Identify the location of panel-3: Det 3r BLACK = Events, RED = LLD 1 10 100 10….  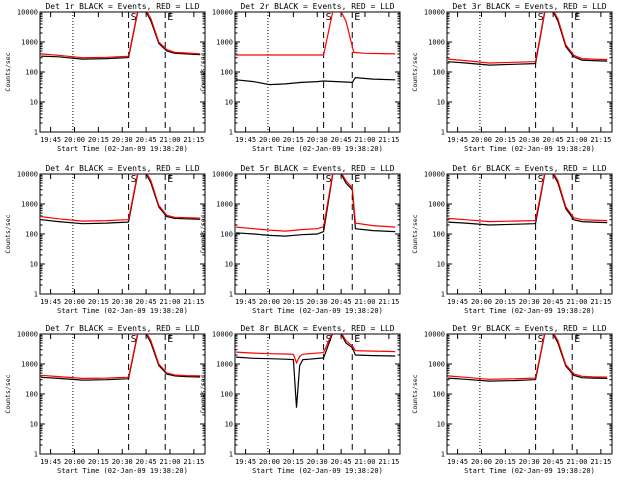
(512, 77).